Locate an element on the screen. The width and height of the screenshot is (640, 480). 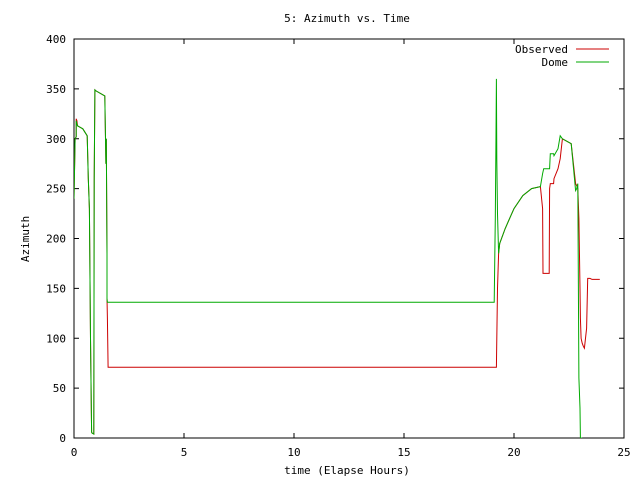
y-tick-label: 400 is located at coordinates (56, 39).